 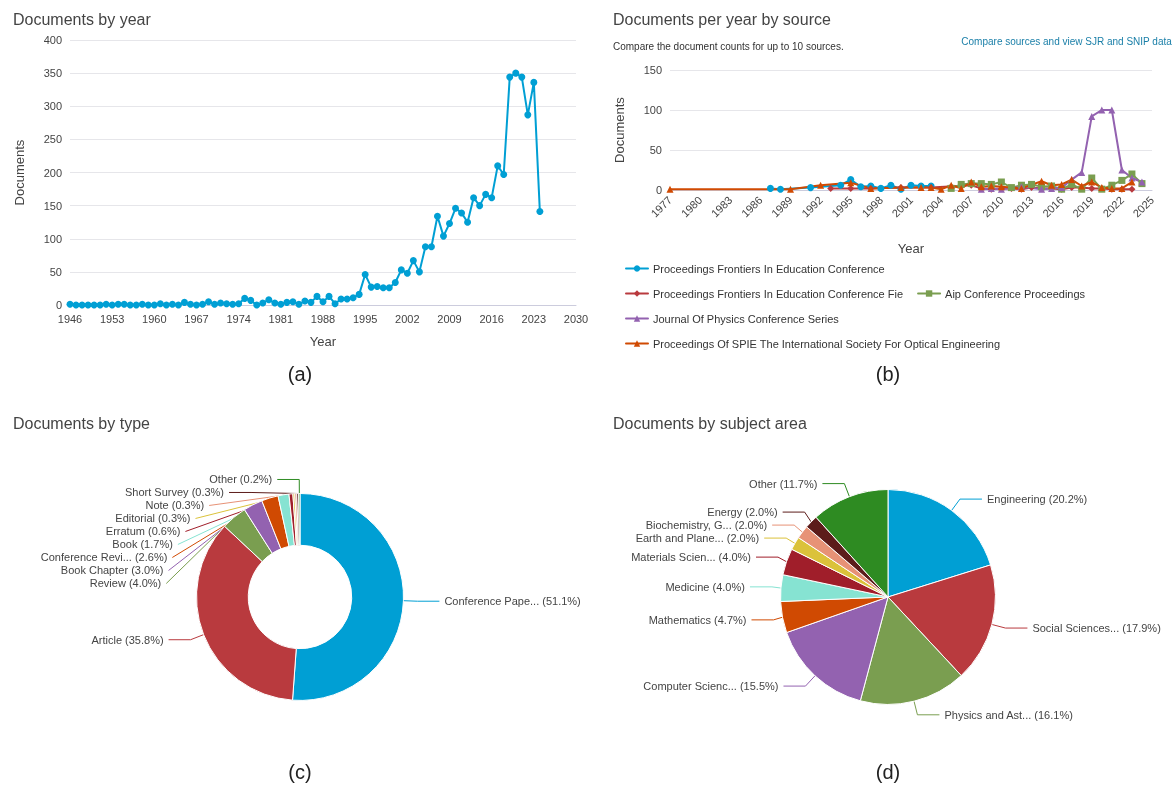 What do you see at coordinates (888, 772) in the screenshot?
I see `text: (d)` at bounding box center [888, 772].